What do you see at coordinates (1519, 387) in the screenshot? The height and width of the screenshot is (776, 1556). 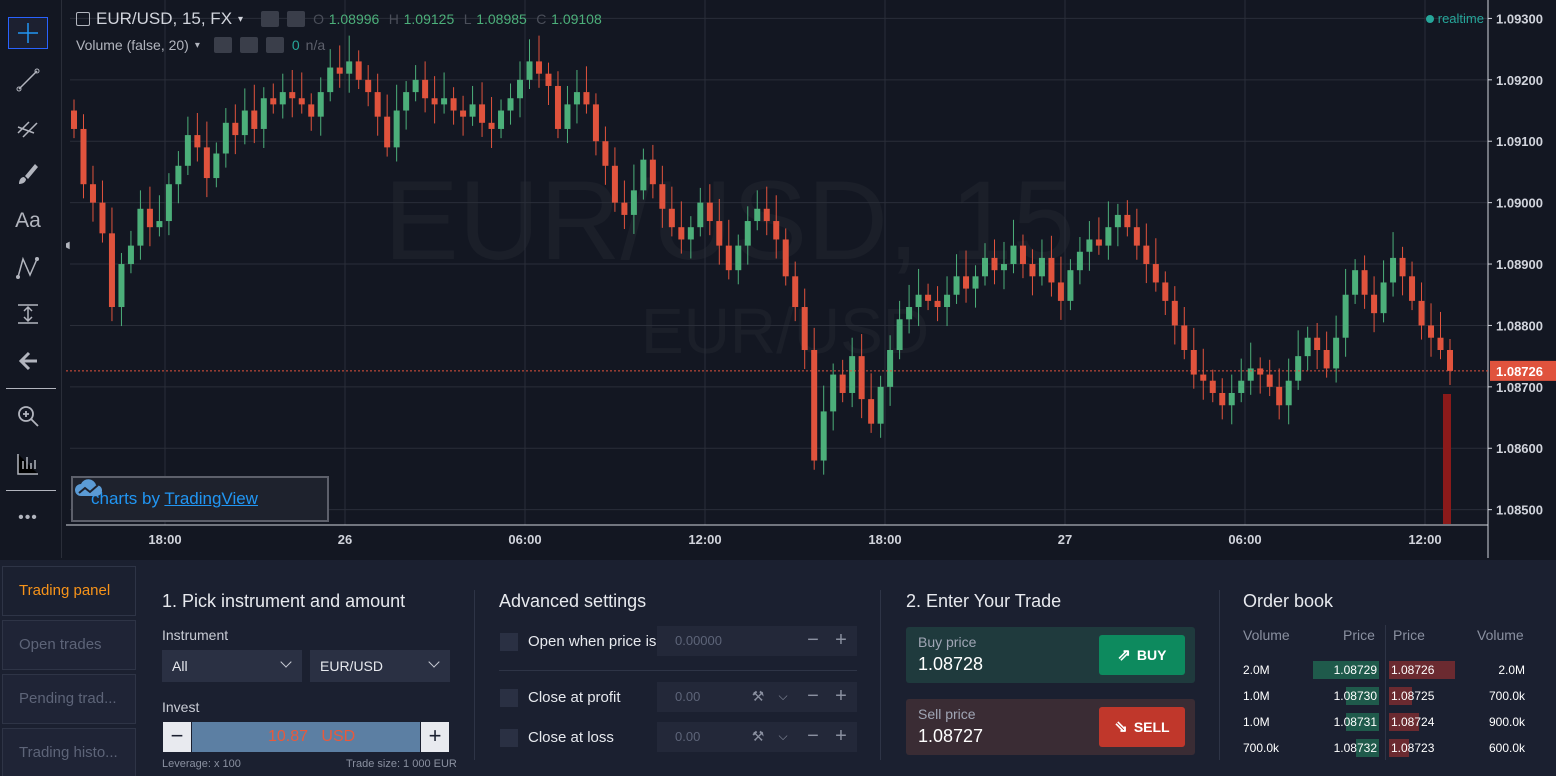 I see `y-tick-label: 1.08700` at bounding box center [1519, 387].